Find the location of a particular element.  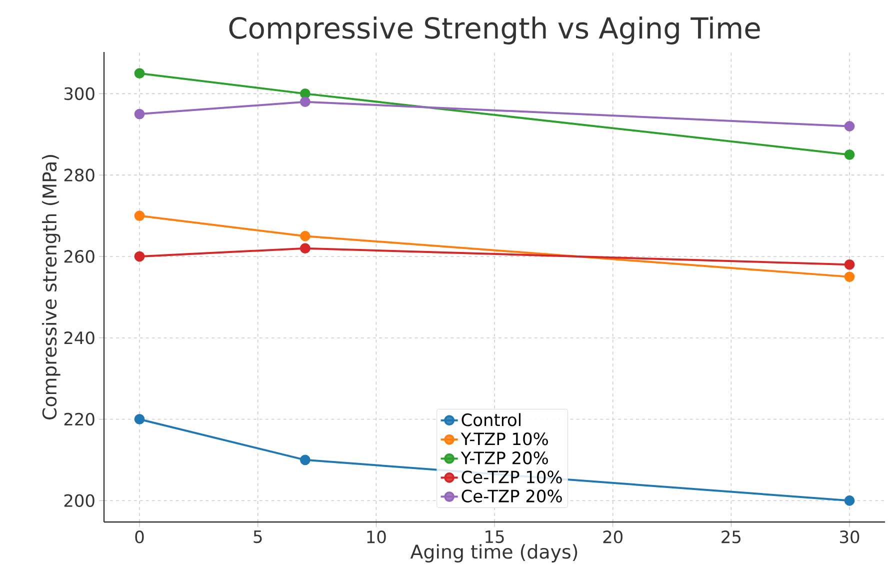

y-tick-label: 200 is located at coordinates (79, 501).